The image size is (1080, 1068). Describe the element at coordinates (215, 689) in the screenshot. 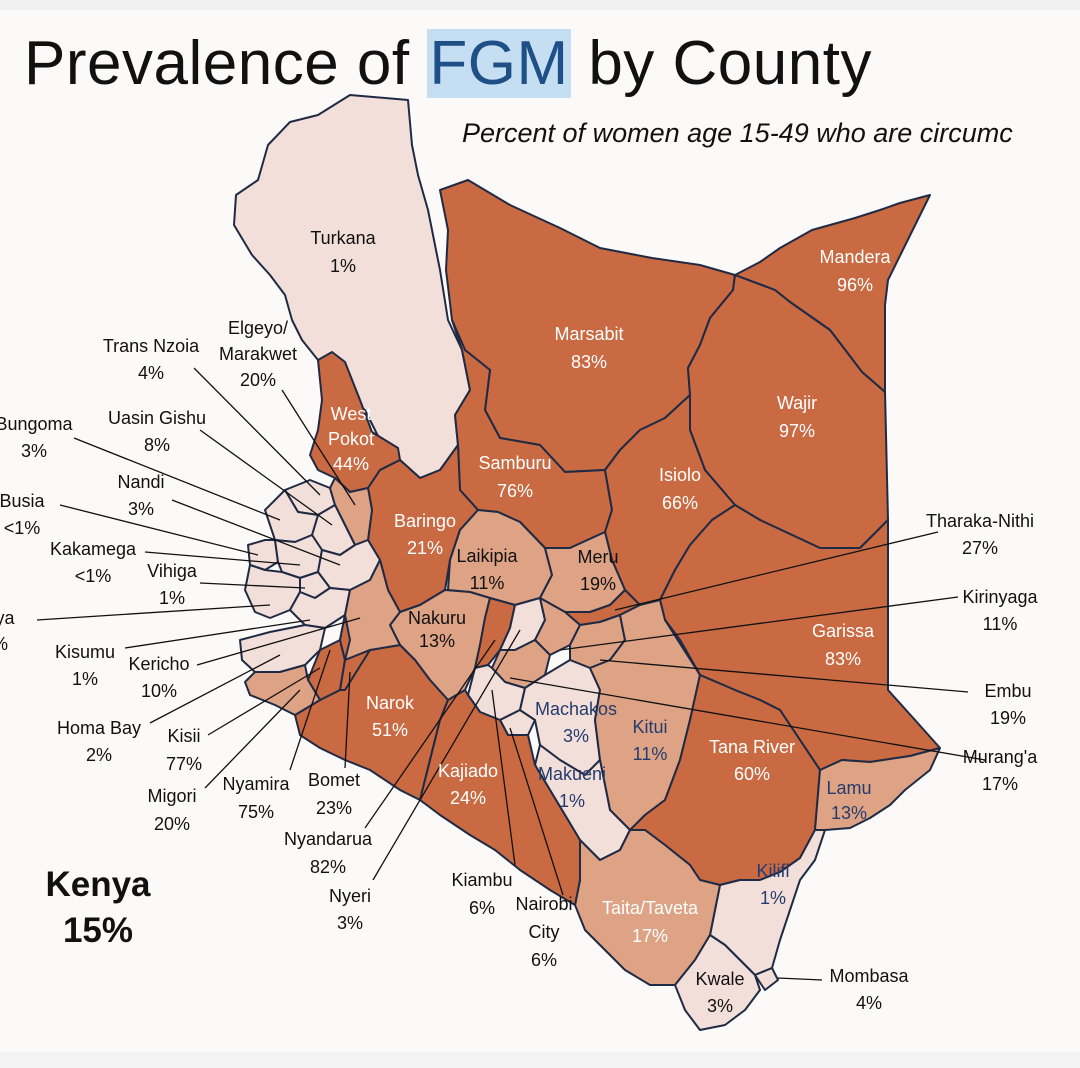

I see `leader-line-homa-bay` at that location.